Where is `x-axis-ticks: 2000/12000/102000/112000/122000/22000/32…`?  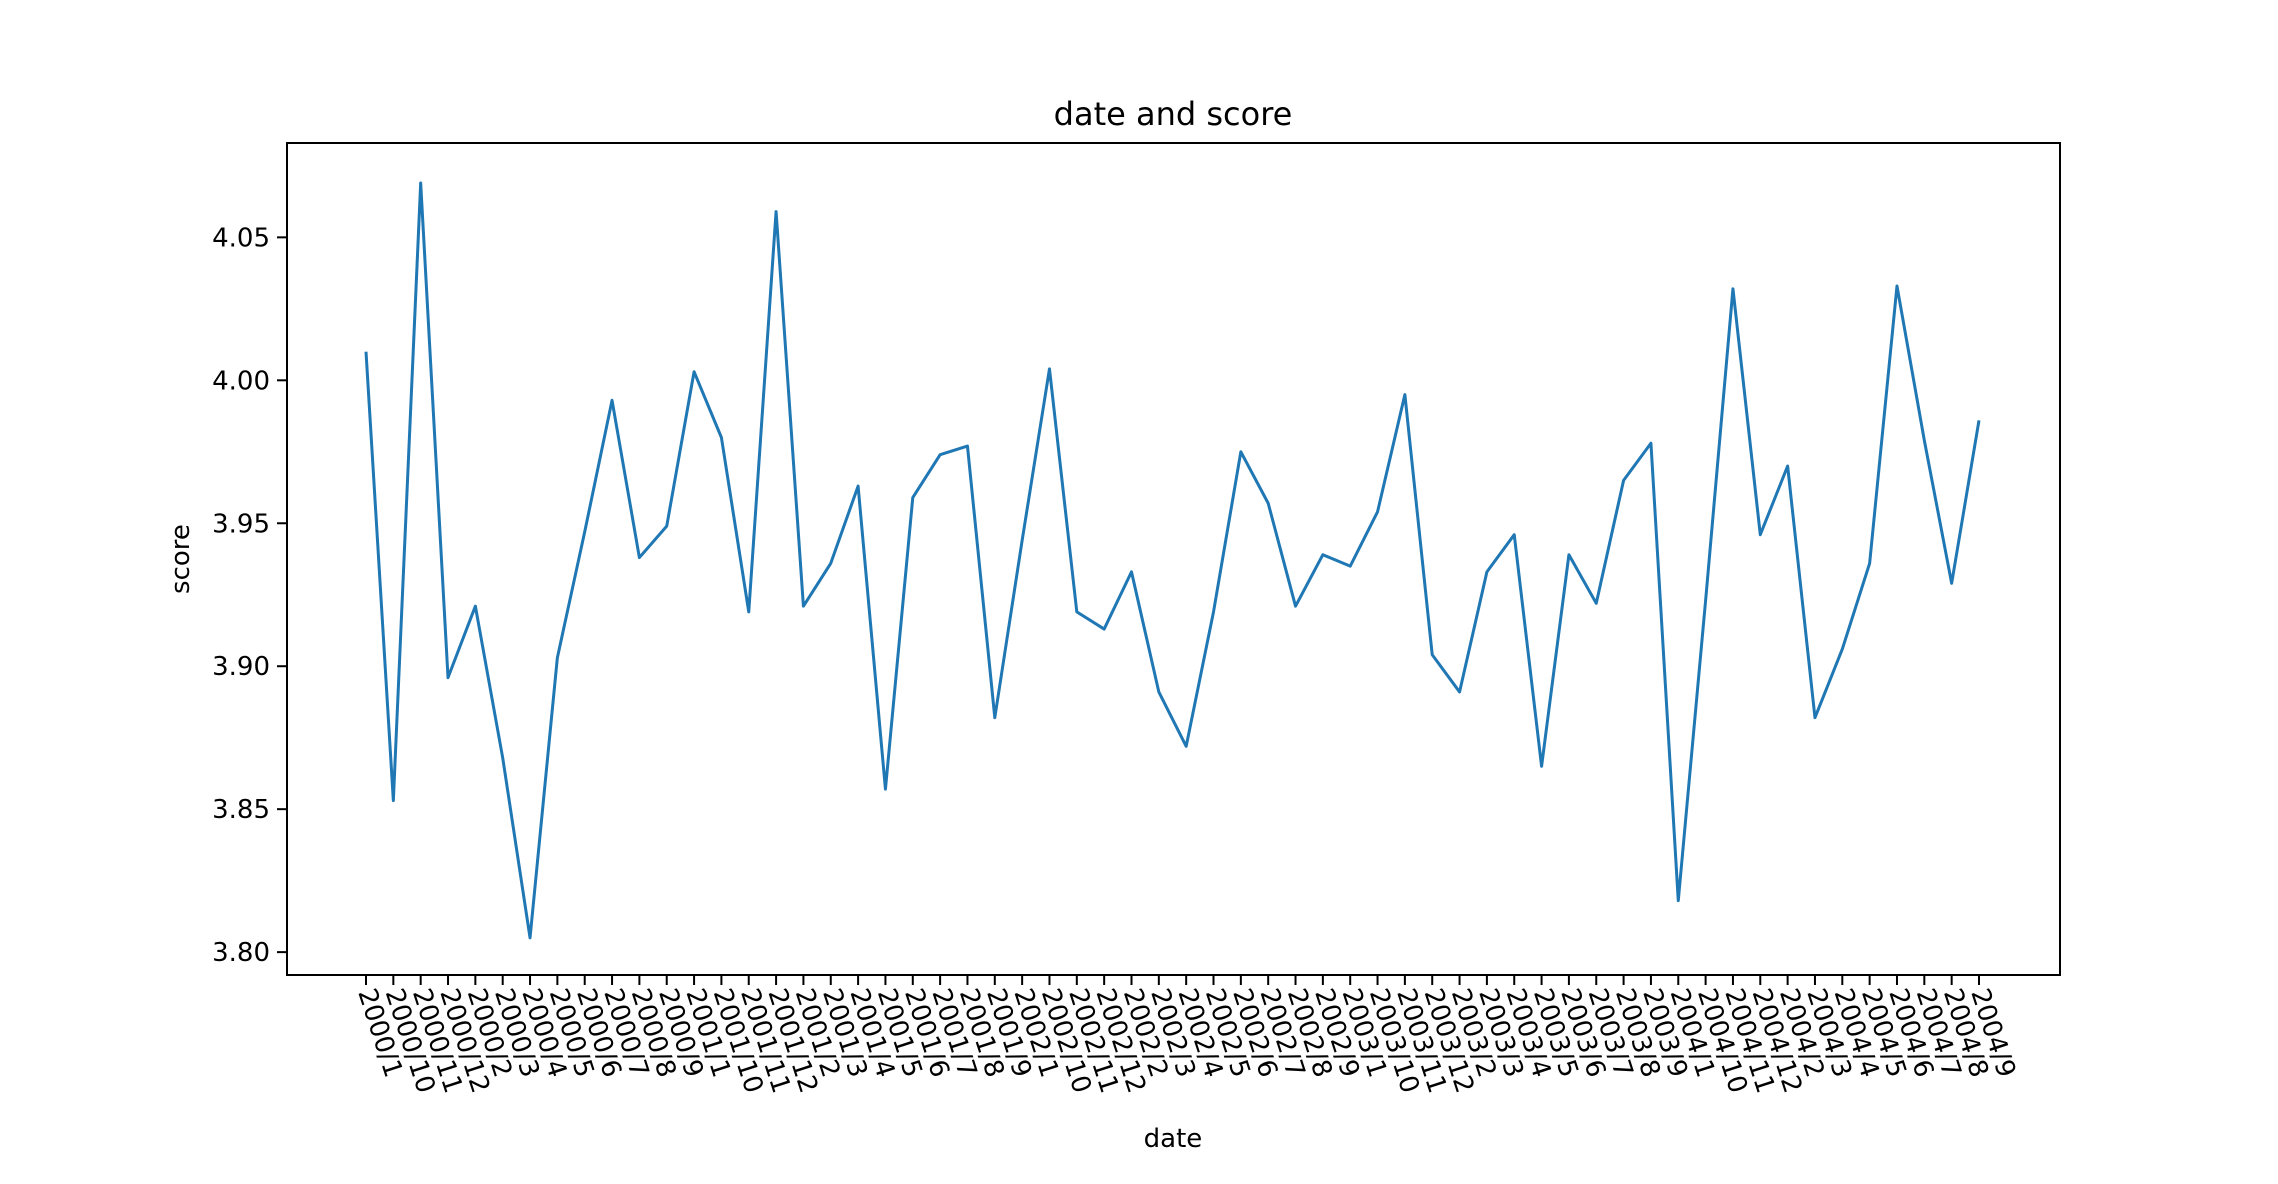
x-axis-ticks: 2000/12000/102000/112000/122000/22000/32… is located at coordinates (1186, 1036).